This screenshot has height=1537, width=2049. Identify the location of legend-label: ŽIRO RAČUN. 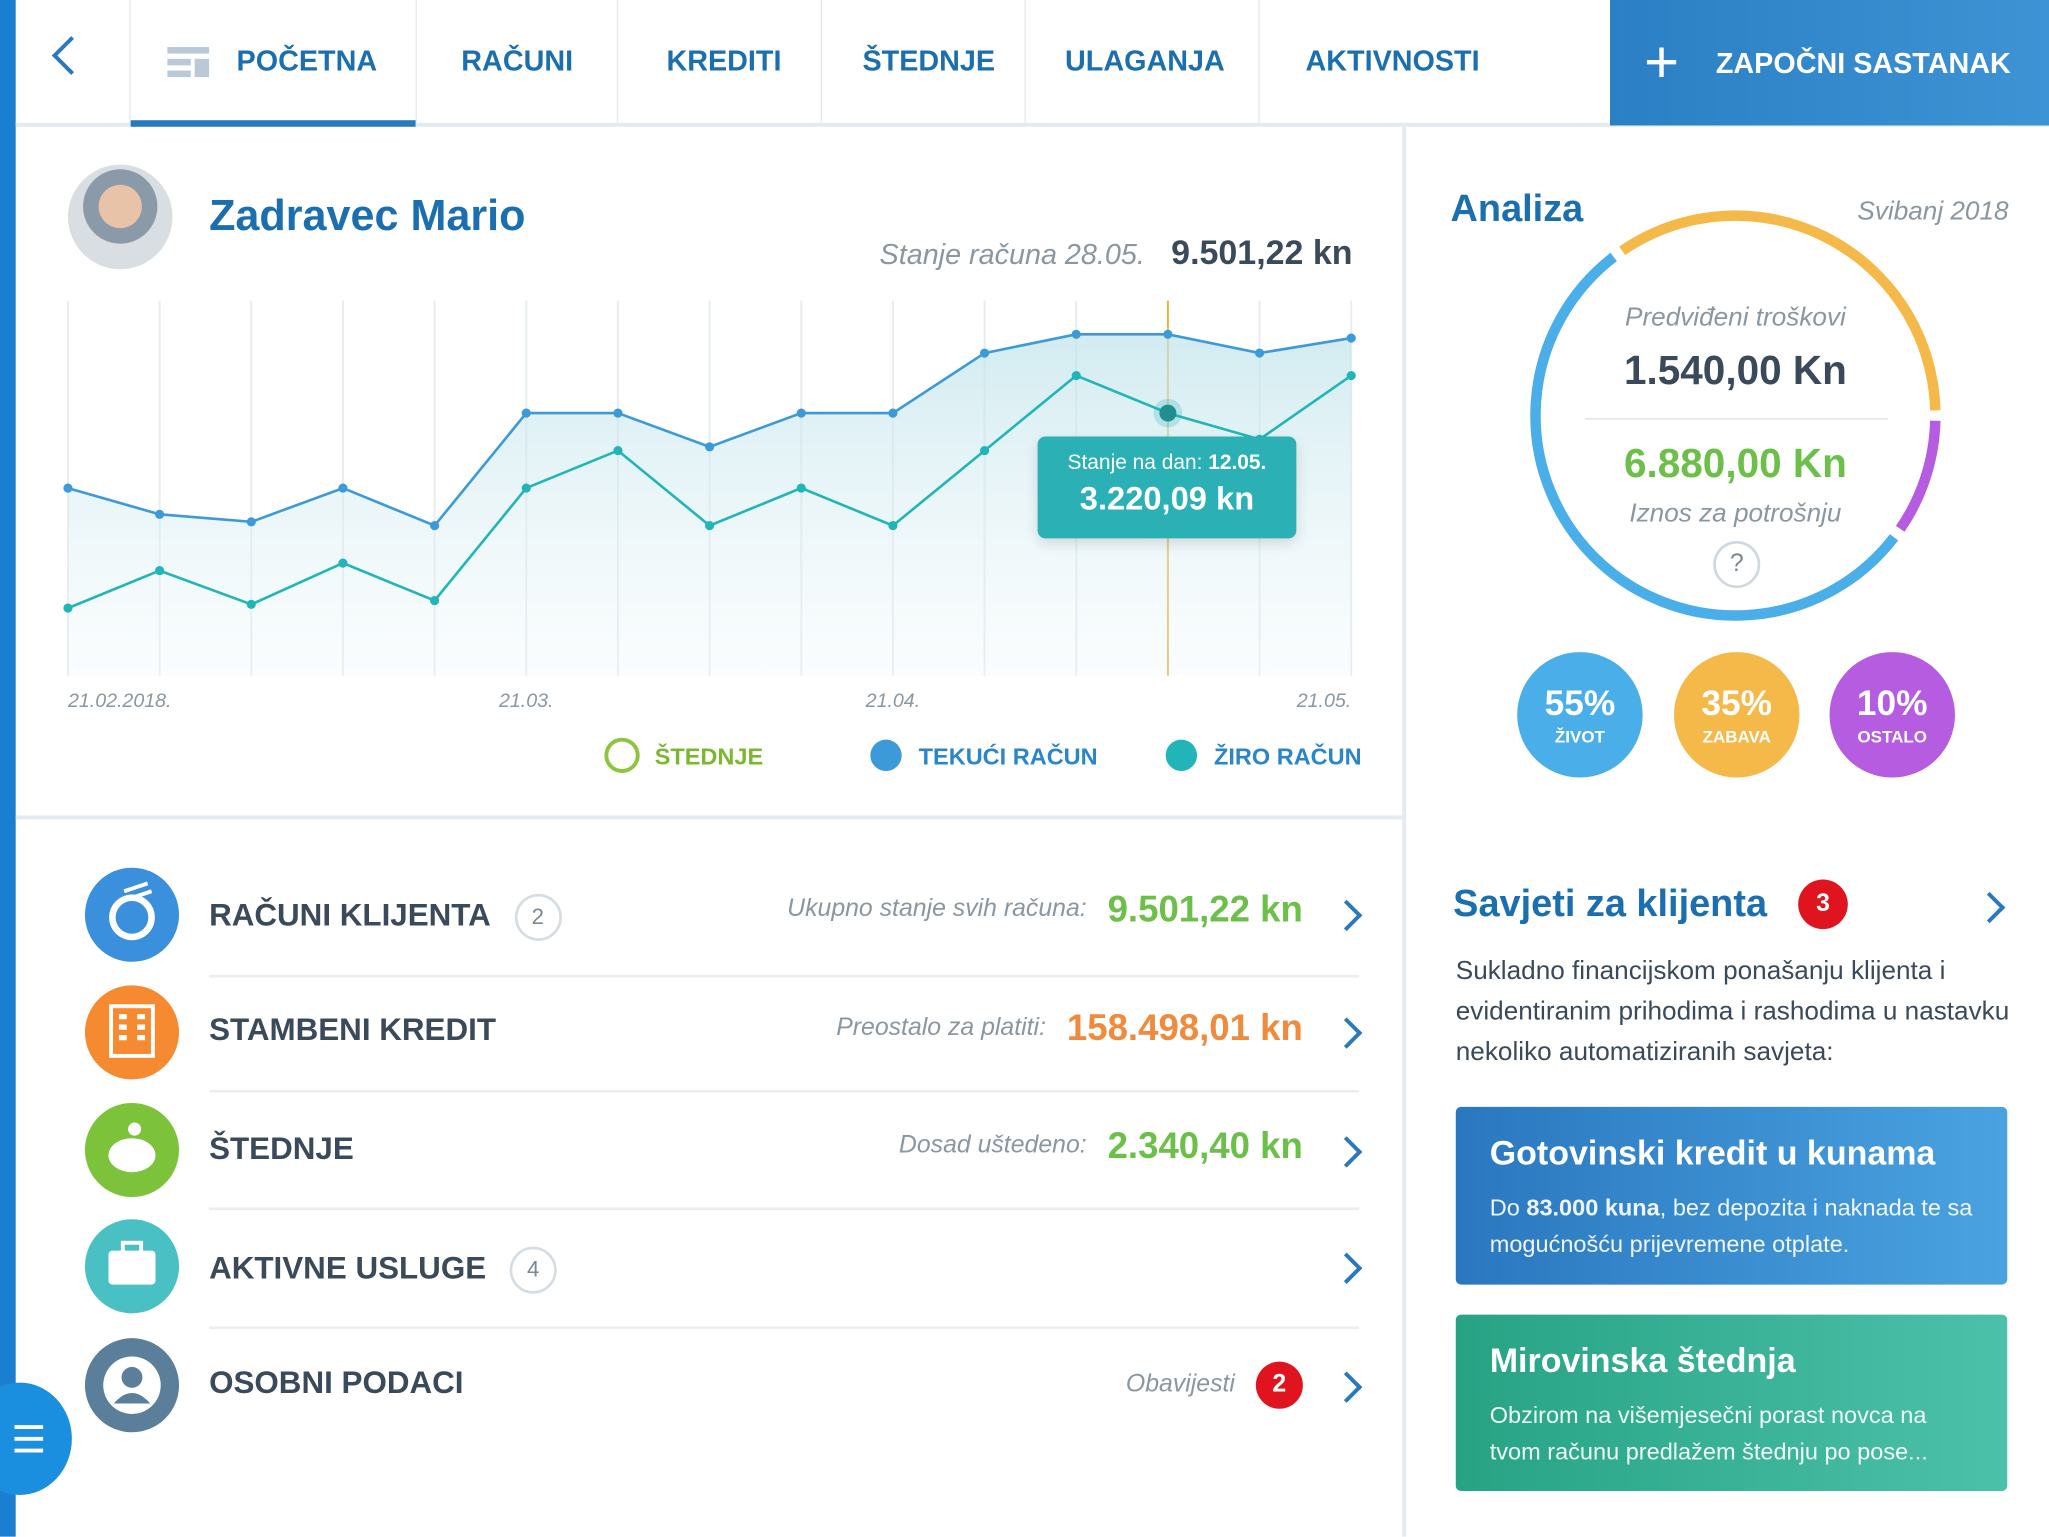
(1288, 755).